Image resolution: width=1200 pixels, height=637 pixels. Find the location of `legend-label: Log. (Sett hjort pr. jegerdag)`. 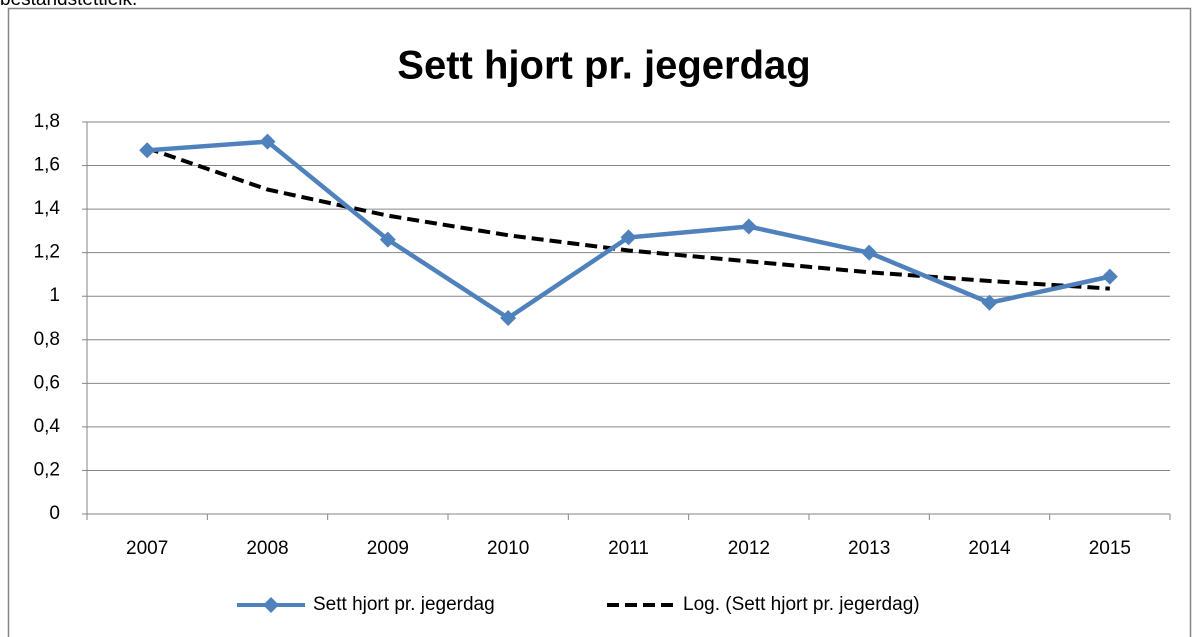

legend-label: Log. (Sett hjort pr. jegerdag) is located at coordinates (801, 604).